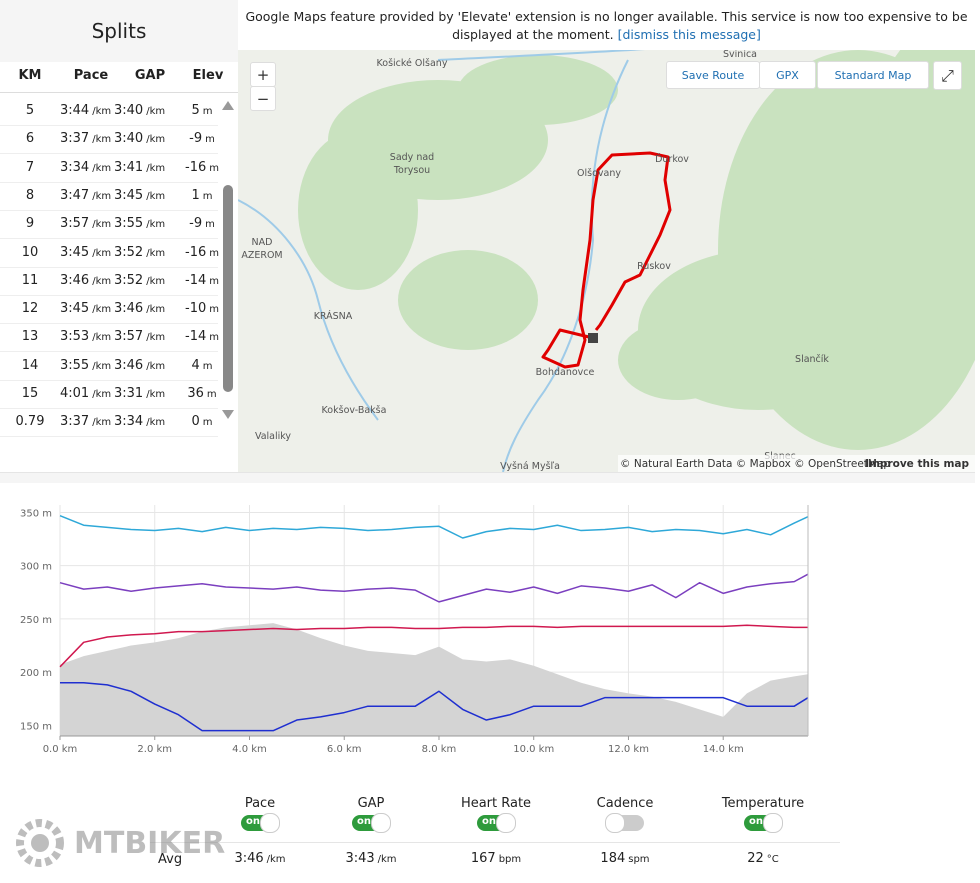 This screenshot has width=980, height=883. Describe the element at coordinates (434, 679) in the screenshot. I see `elevation-area` at that location.